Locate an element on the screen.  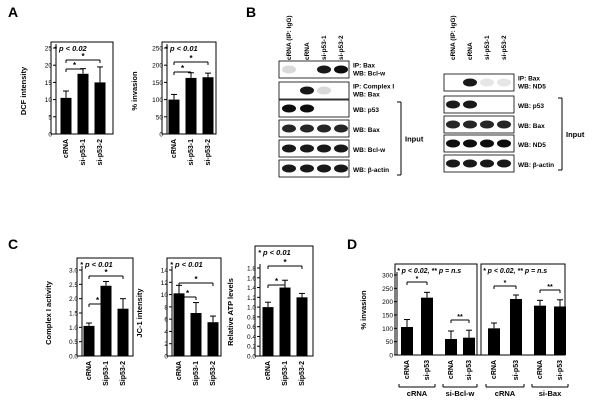
y-tick-label: 3.0 is located at coordinates (73, 271).